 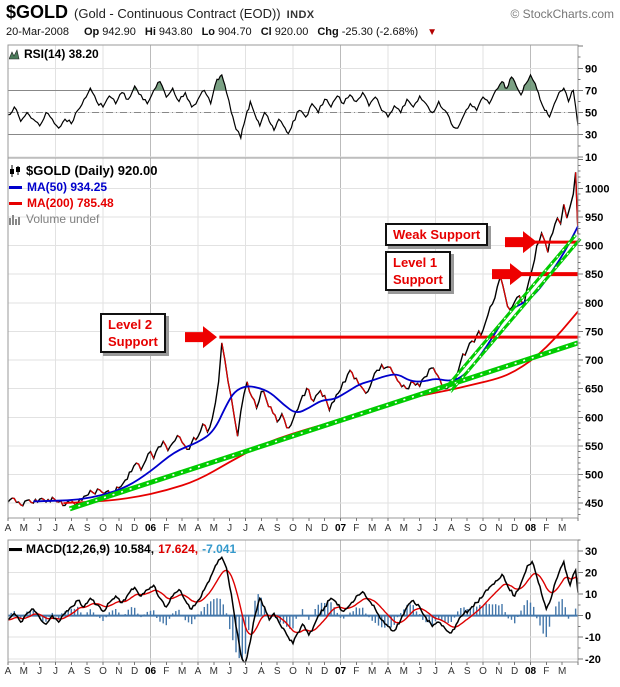 I want to click on svg-text: 06, so click(x=151, y=528).